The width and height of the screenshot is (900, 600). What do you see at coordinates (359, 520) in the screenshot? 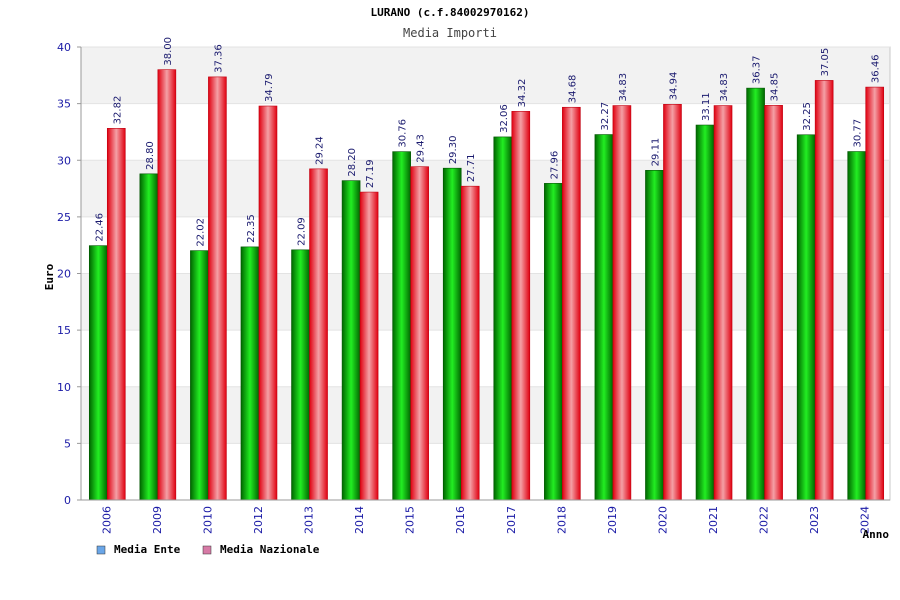
I see `x-tick-label: 2014` at bounding box center [359, 520].